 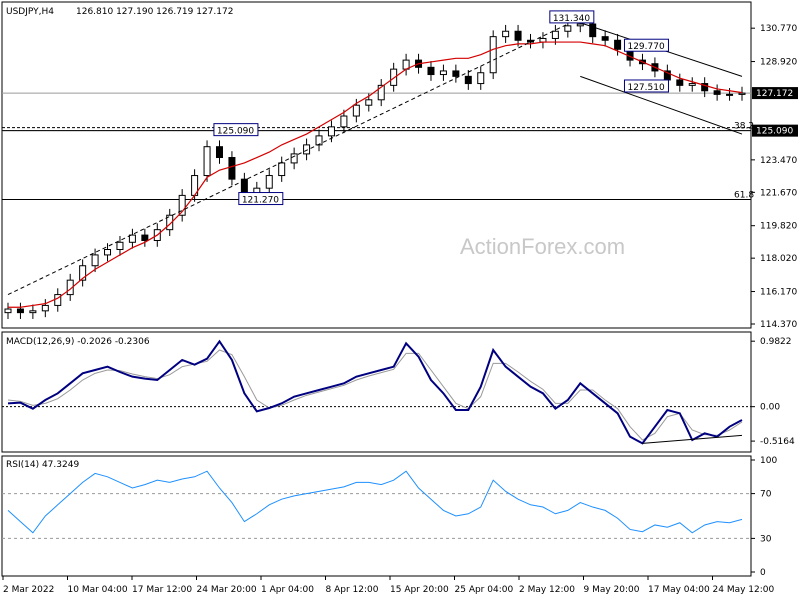 I want to click on price-tick-label: 114.370, so click(x=778, y=325).